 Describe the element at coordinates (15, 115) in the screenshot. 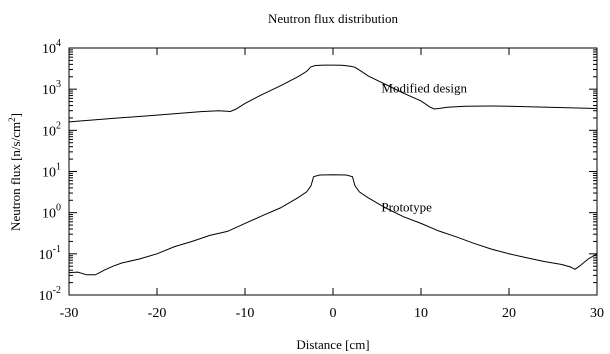

I see `y-axis-label-close: ]` at that location.